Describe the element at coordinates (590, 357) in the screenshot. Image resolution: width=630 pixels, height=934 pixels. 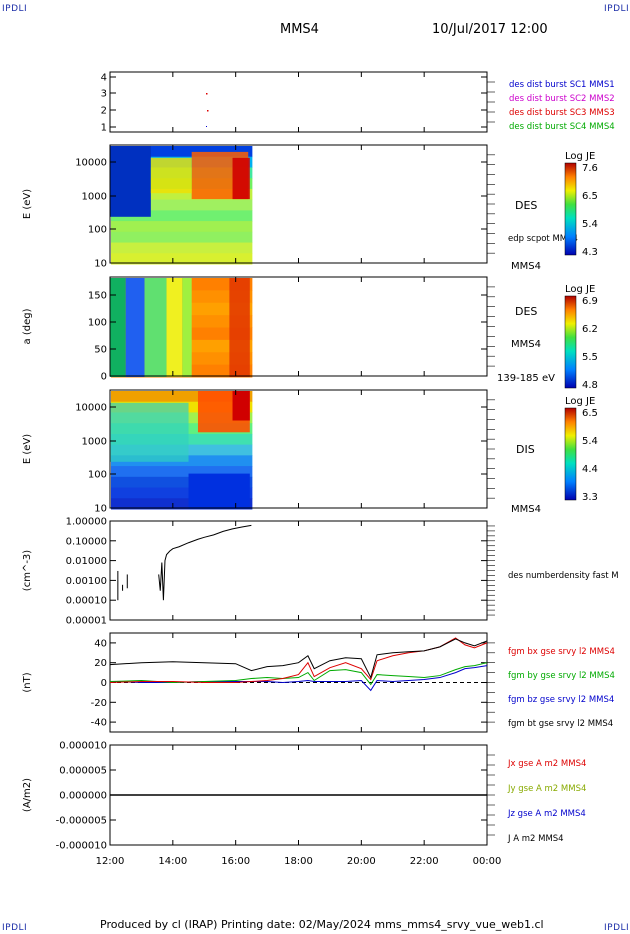
I see `colorbar-tick-label: 5.5` at that location.